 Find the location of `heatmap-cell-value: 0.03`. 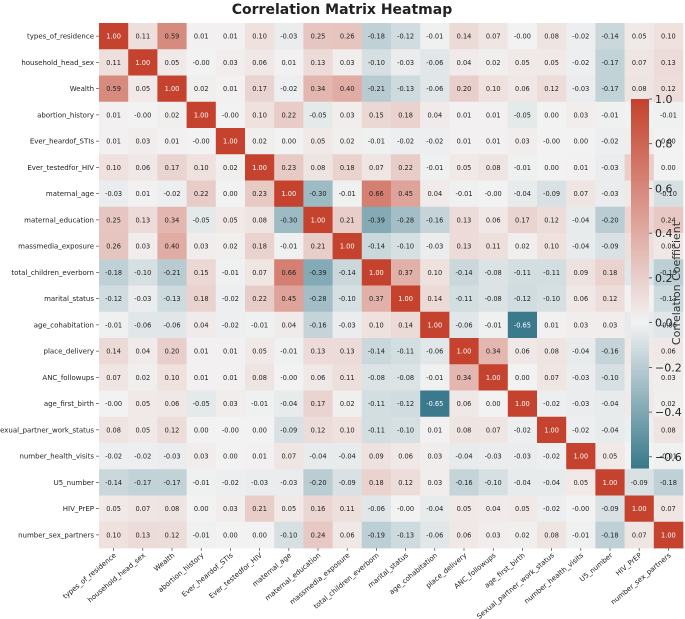

heatmap-cell-value: 0.03 is located at coordinates (201, 457).